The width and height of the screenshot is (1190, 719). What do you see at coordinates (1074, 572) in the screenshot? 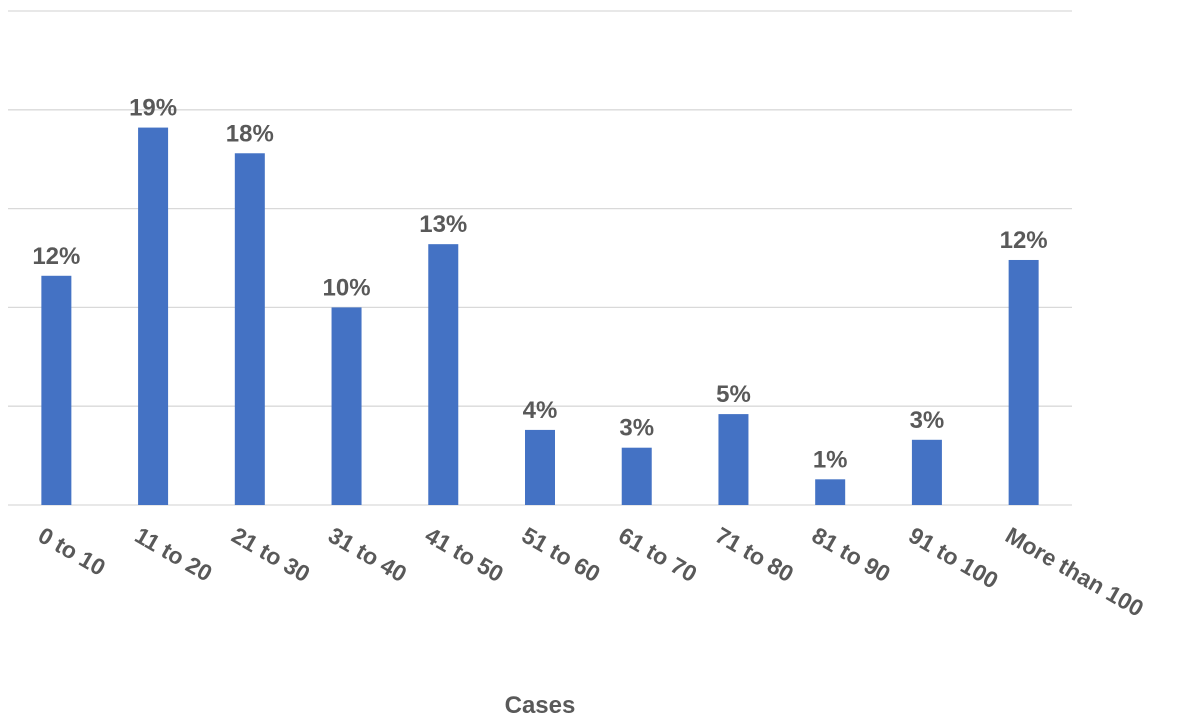
I see `x-tick-label: More than 100` at bounding box center [1074, 572].